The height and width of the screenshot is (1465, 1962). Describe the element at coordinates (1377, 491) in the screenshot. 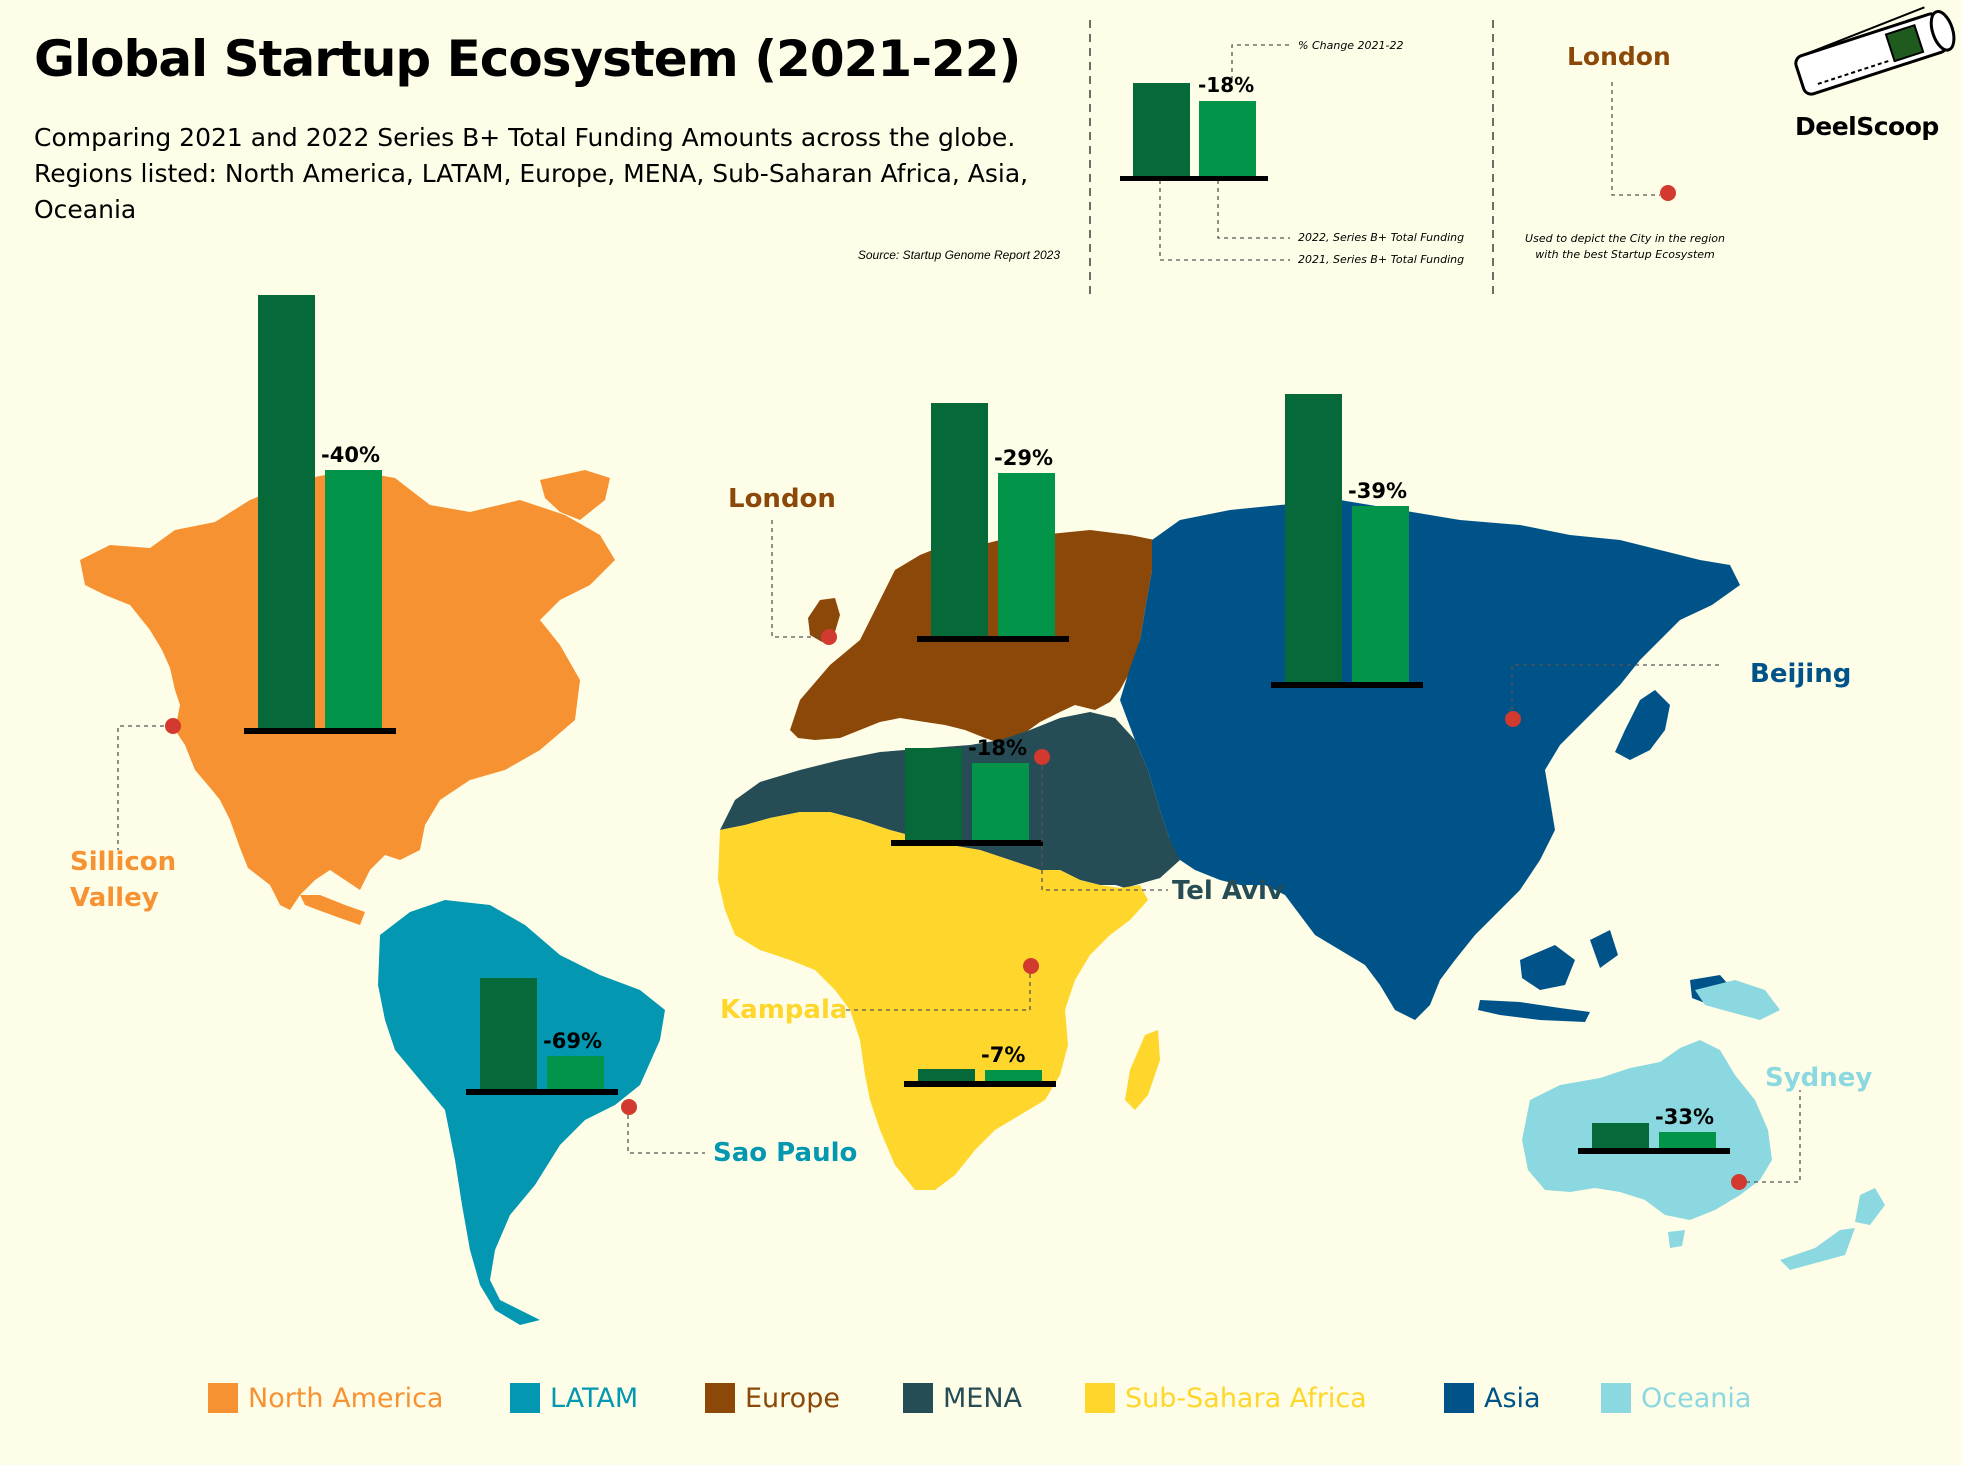

I see `pct-change-asia: -39%` at that location.